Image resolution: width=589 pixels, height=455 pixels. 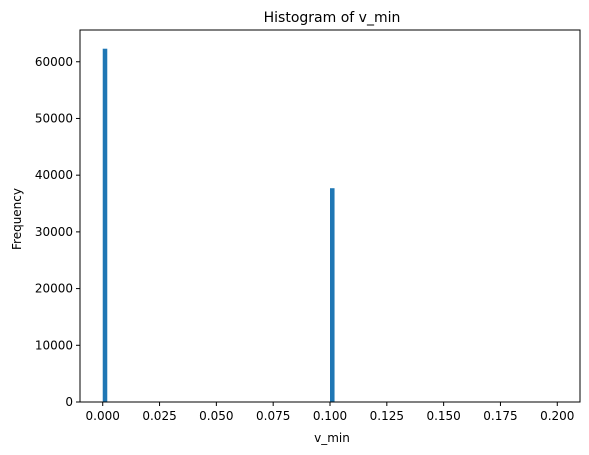 What do you see at coordinates (443, 416) in the screenshot?
I see `x-tick-label: 0.150` at bounding box center [443, 416].